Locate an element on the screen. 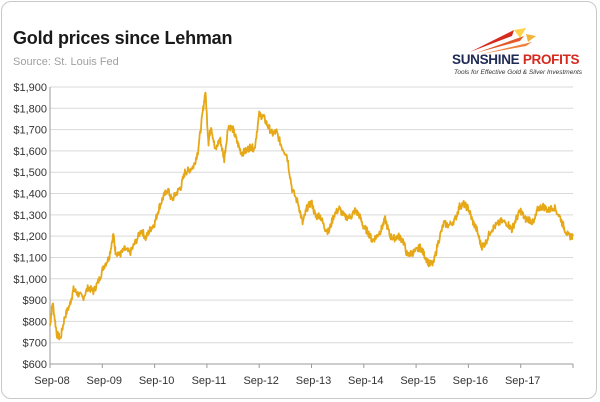 This screenshot has width=600, height=402. x-tick-label: Sep-17 is located at coordinates (522, 381).